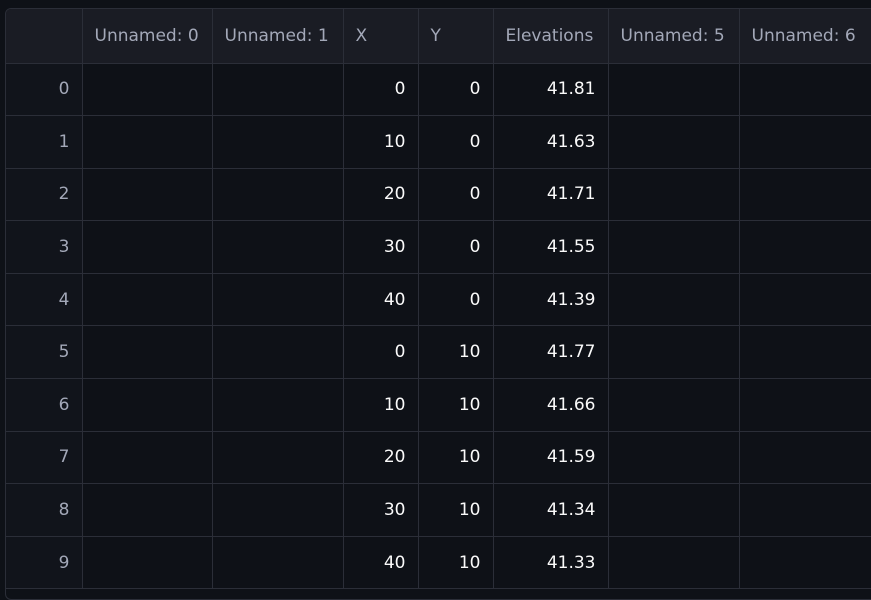 The height and width of the screenshot is (600, 871). I want to click on column-header-unnamed-6: Unnamed: 6, so click(805, 36).